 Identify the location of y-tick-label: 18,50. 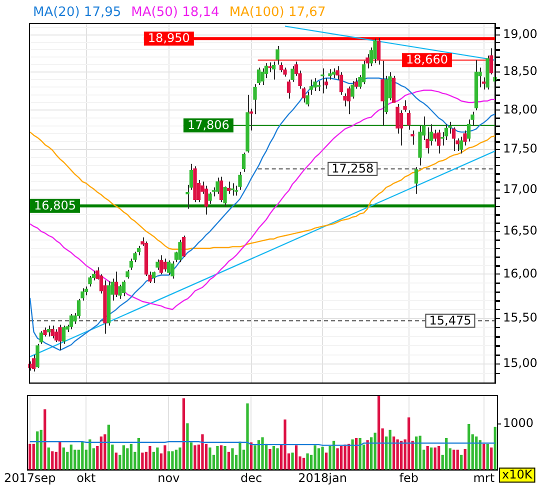
(520, 71).